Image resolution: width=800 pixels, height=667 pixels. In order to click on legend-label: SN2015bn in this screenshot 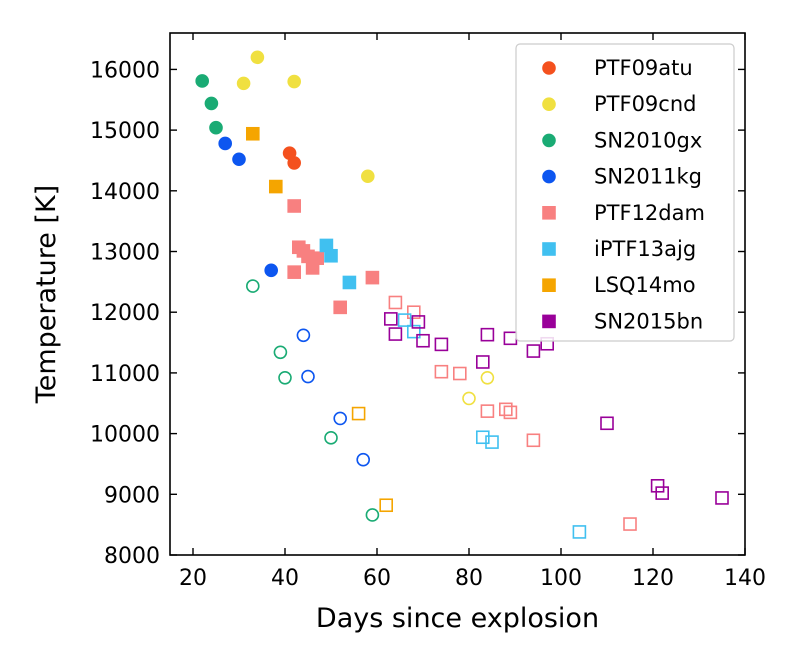, I will do `click(648, 321)`.